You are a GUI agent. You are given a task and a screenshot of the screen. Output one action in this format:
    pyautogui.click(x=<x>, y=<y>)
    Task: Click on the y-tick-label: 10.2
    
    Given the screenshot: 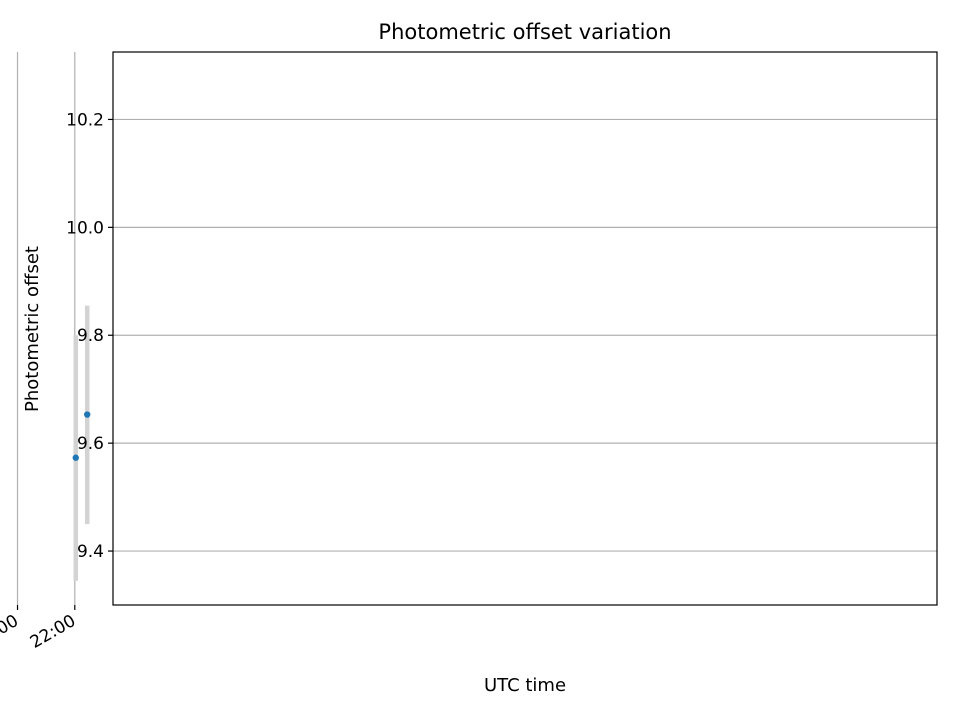 What is the action you would take?
    pyautogui.click(x=85, y=120)
    